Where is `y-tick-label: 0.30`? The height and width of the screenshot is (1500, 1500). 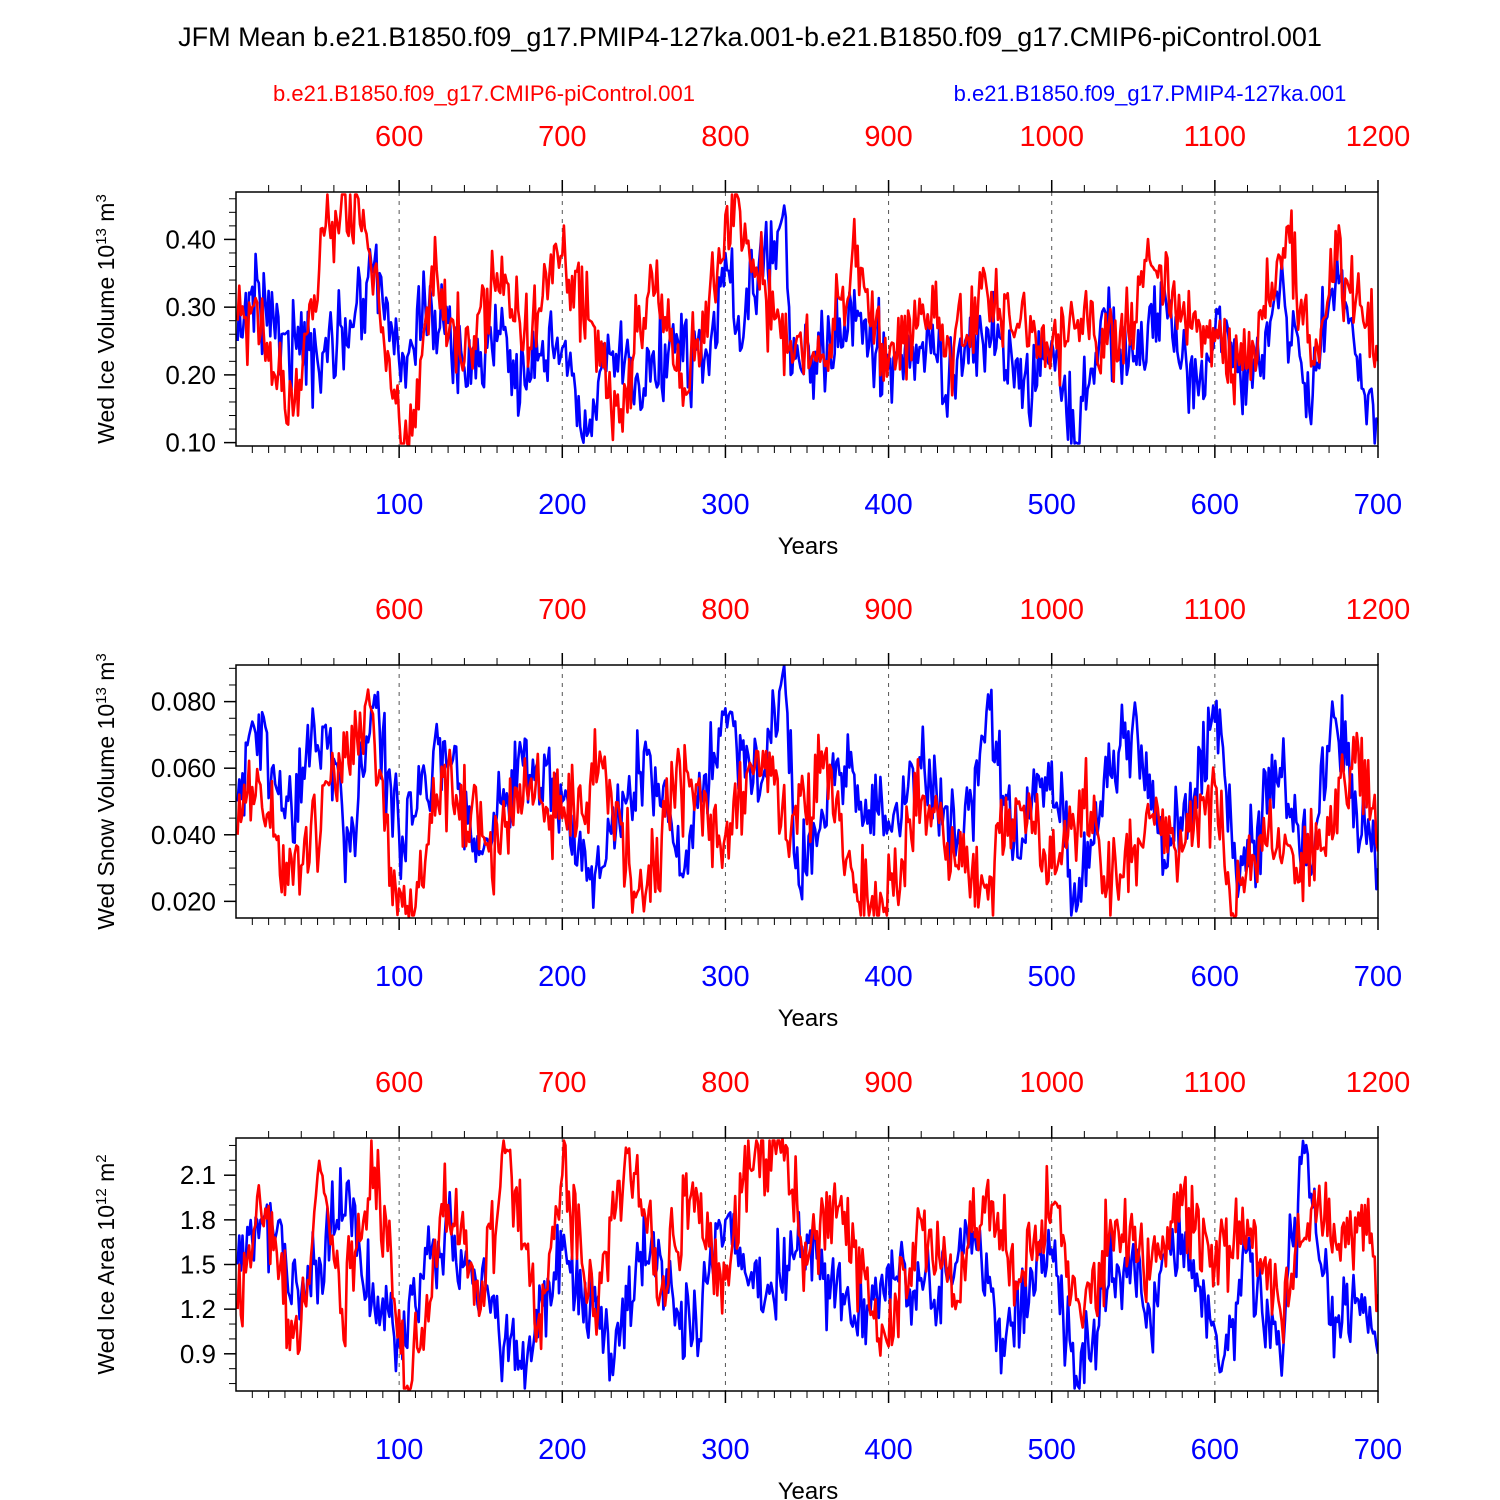
y-tick-label: 0.30 is located at coordinates (190, 307).